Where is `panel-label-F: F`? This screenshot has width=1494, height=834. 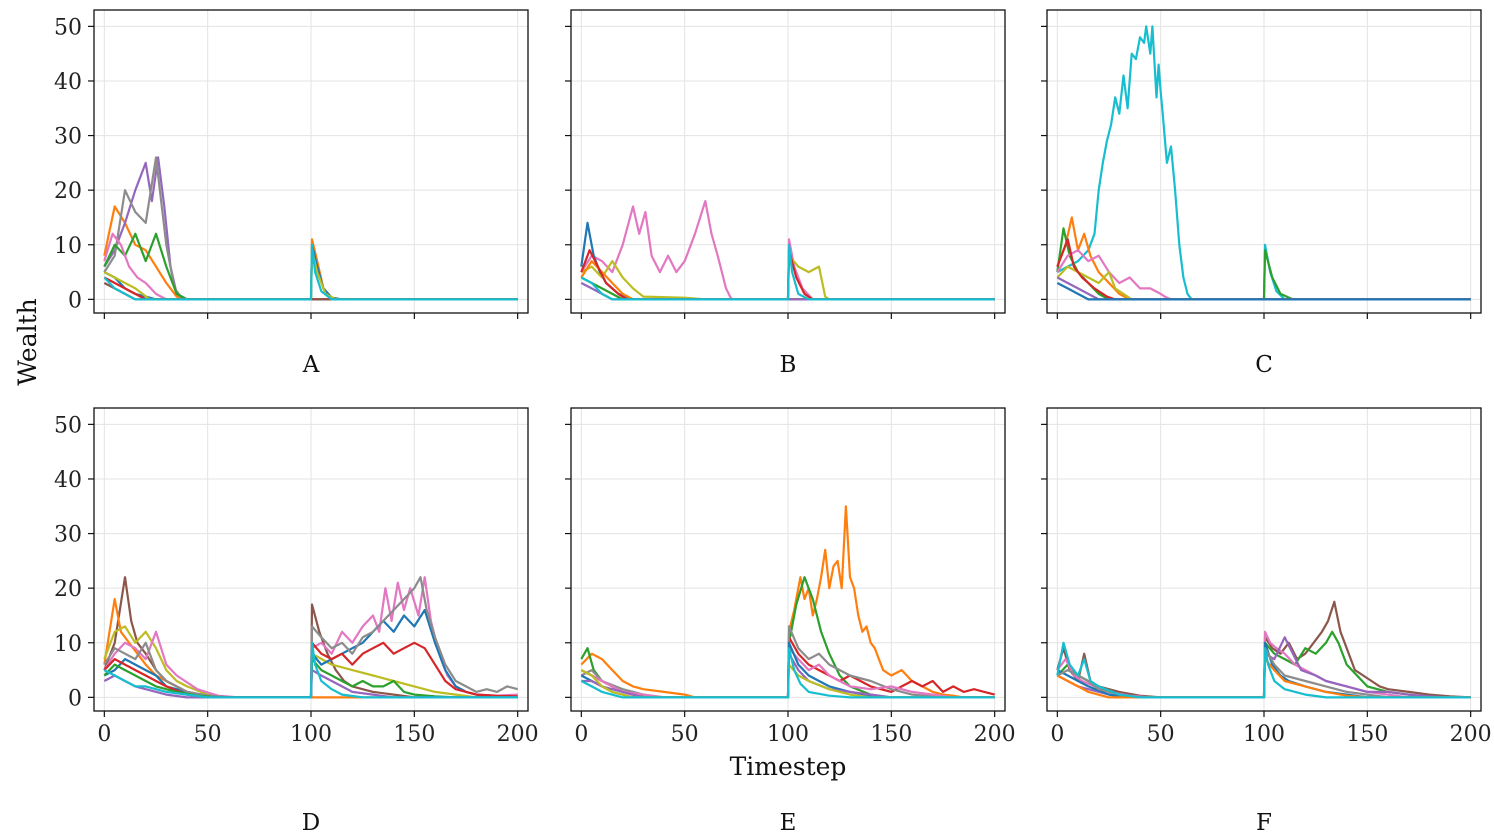 panel-label-F: F is located at coordinates (1264, 822).